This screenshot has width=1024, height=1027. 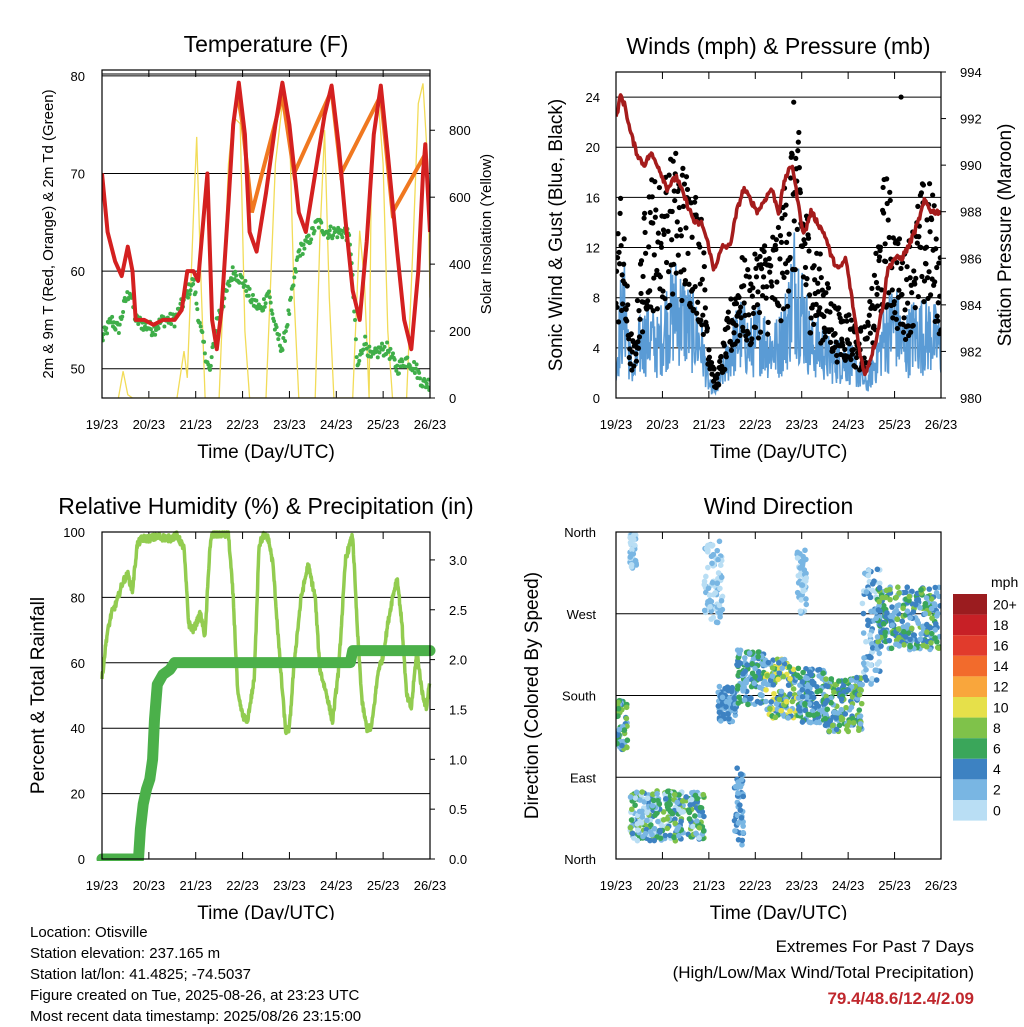 I want to click on direction-title: Wind Direction, so click(x=779, y=506).